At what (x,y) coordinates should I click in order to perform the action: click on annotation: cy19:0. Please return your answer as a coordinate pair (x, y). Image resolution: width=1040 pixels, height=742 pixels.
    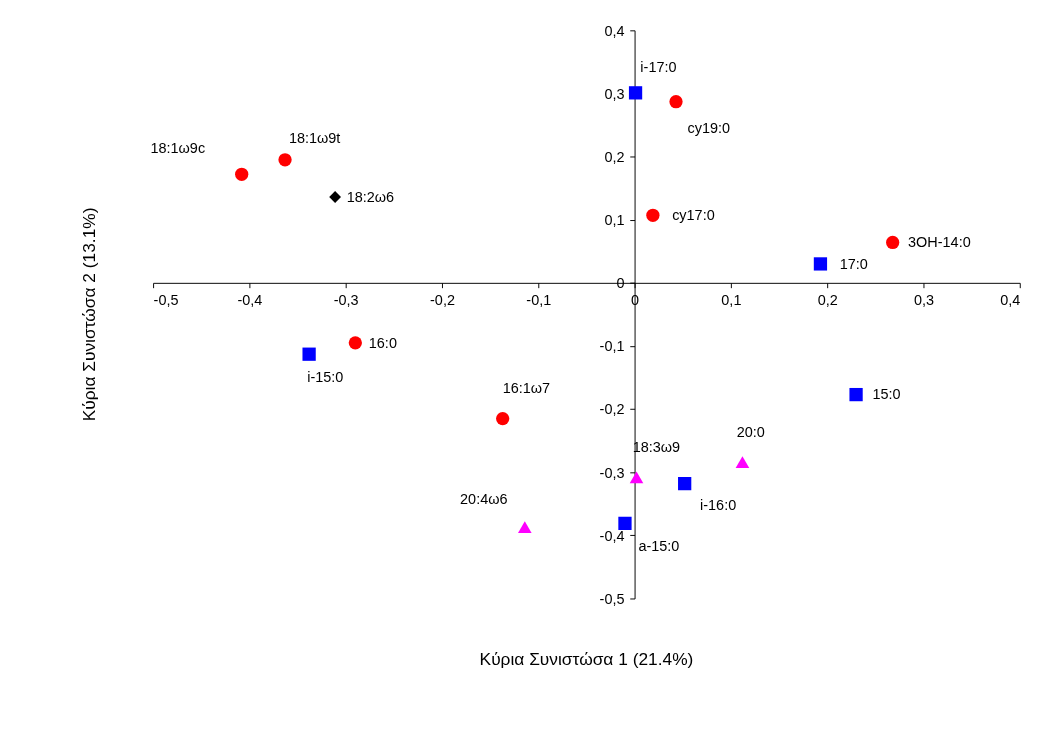
    Looking at the image, I should click on (709, 128).